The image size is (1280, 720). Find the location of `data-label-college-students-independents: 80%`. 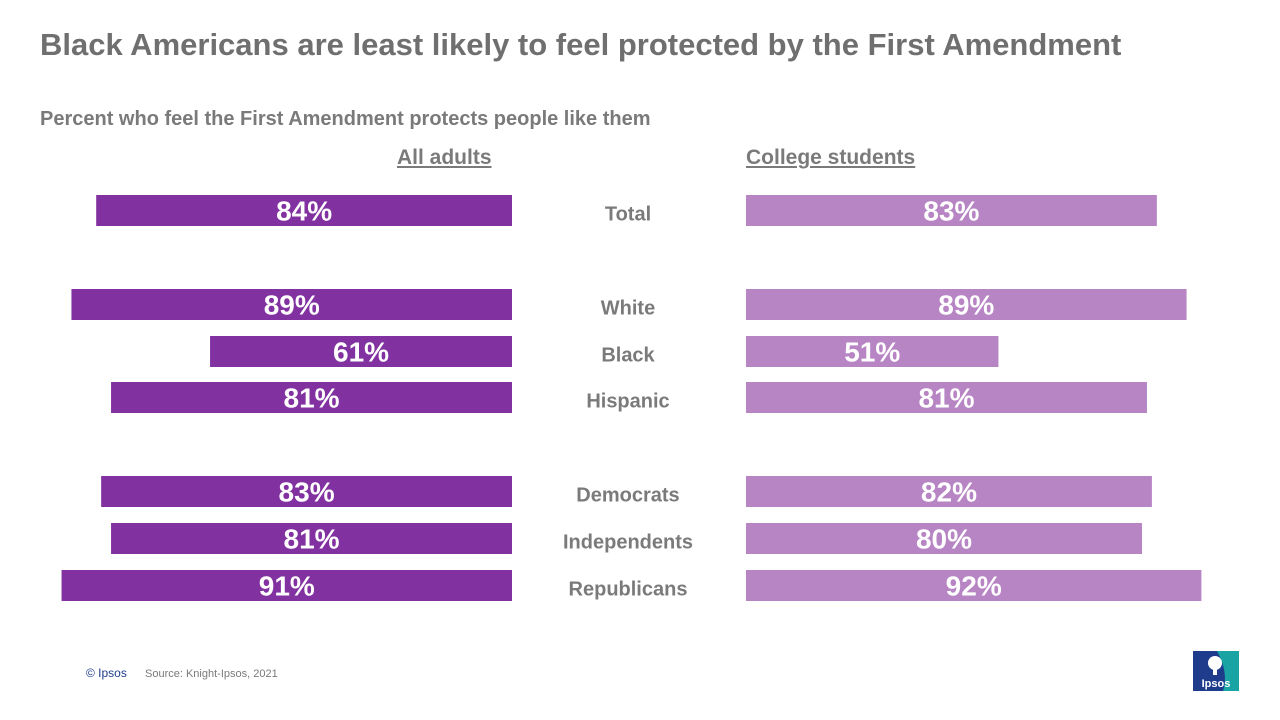

data-label-college-students-independents: 80% is located at coordinates (944, 539).